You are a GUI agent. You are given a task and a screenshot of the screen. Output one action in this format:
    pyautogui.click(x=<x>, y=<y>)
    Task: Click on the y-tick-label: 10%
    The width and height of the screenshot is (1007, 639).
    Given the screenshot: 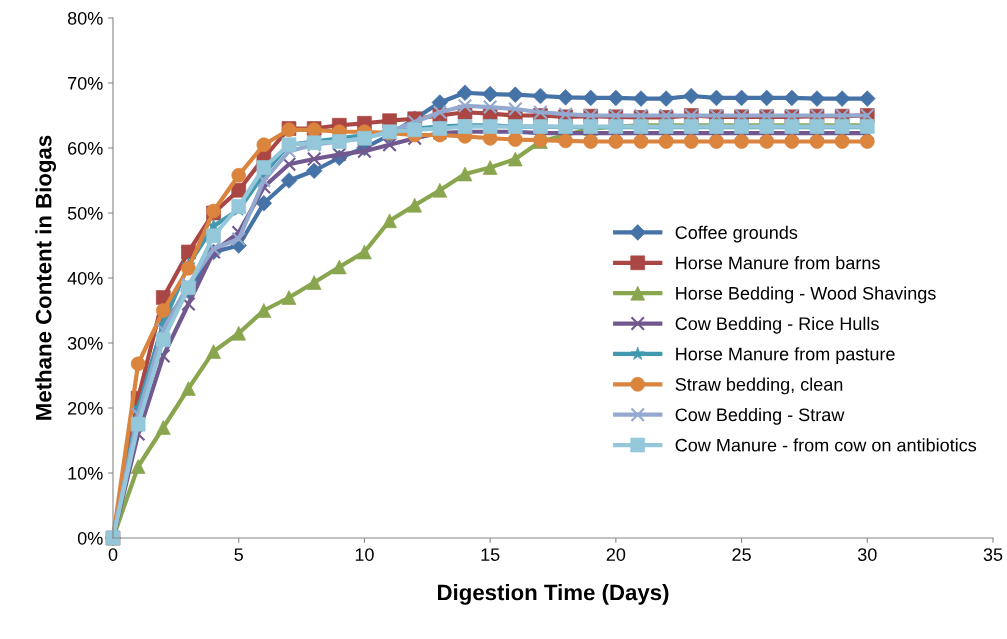 What is the action you would take?
    pyautogui.click(x=85, y=473)
    